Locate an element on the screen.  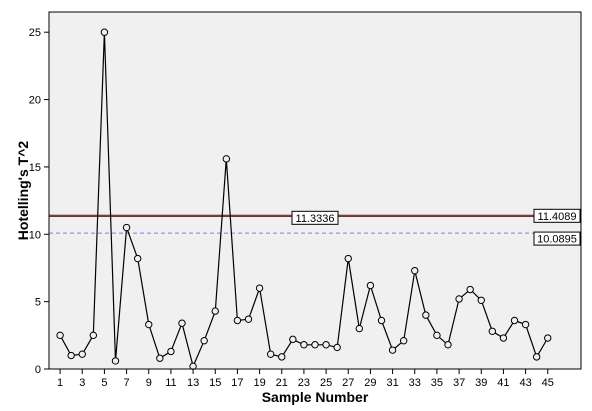
x-tick-label: 25 is located at coordinates (326, 383).